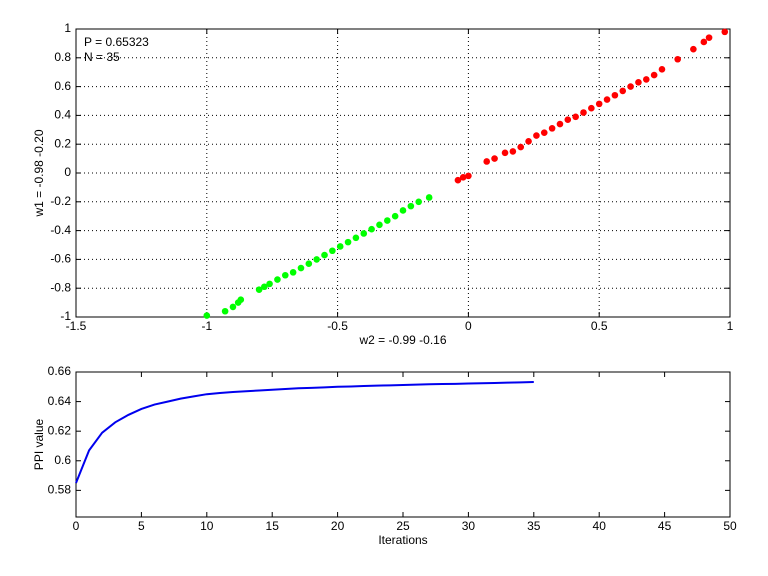 The height and width of the screenshot is (576, 768). Describe the element at coordinates (534, 526) in the screenshot. I see `x-tick-label: 35` at that location.